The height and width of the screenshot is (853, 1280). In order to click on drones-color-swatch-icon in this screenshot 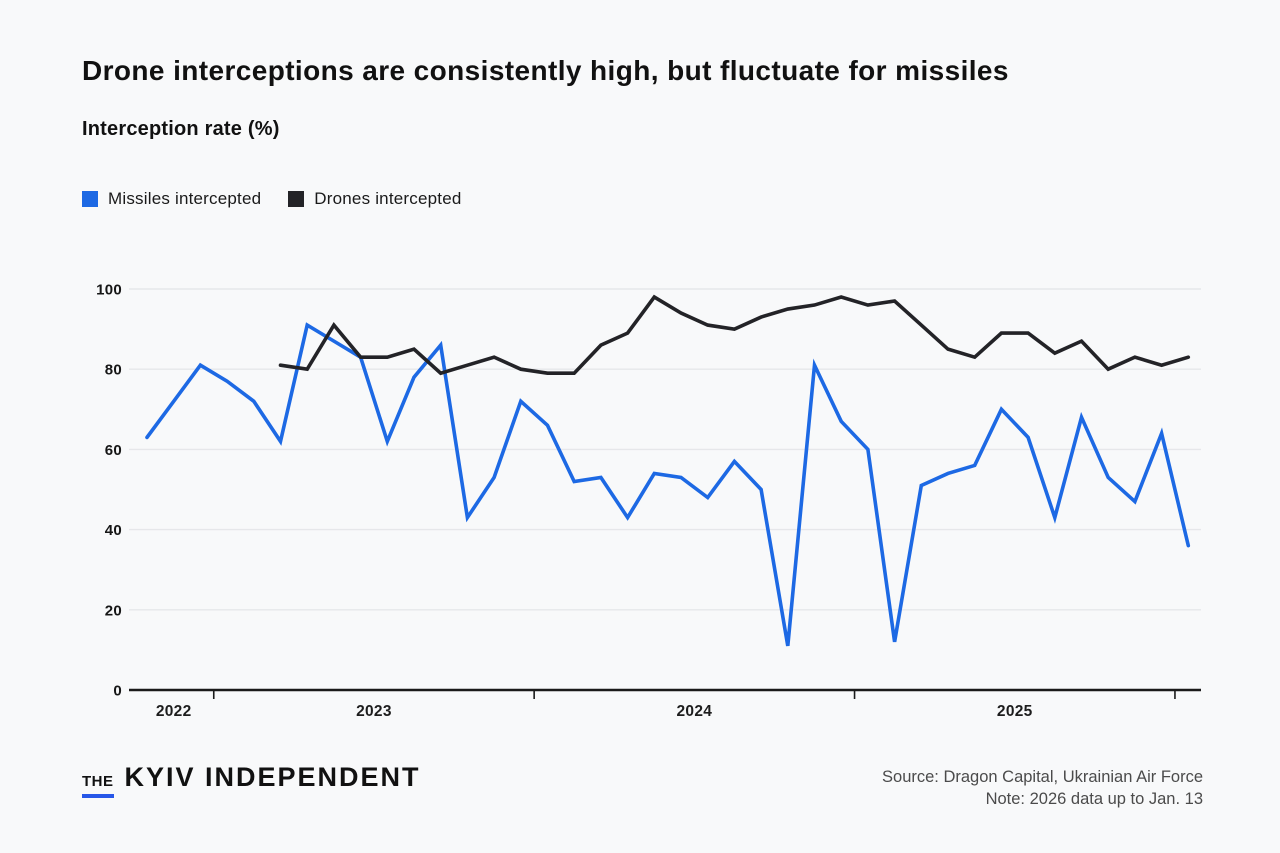, I will do `click(296, 199)`.